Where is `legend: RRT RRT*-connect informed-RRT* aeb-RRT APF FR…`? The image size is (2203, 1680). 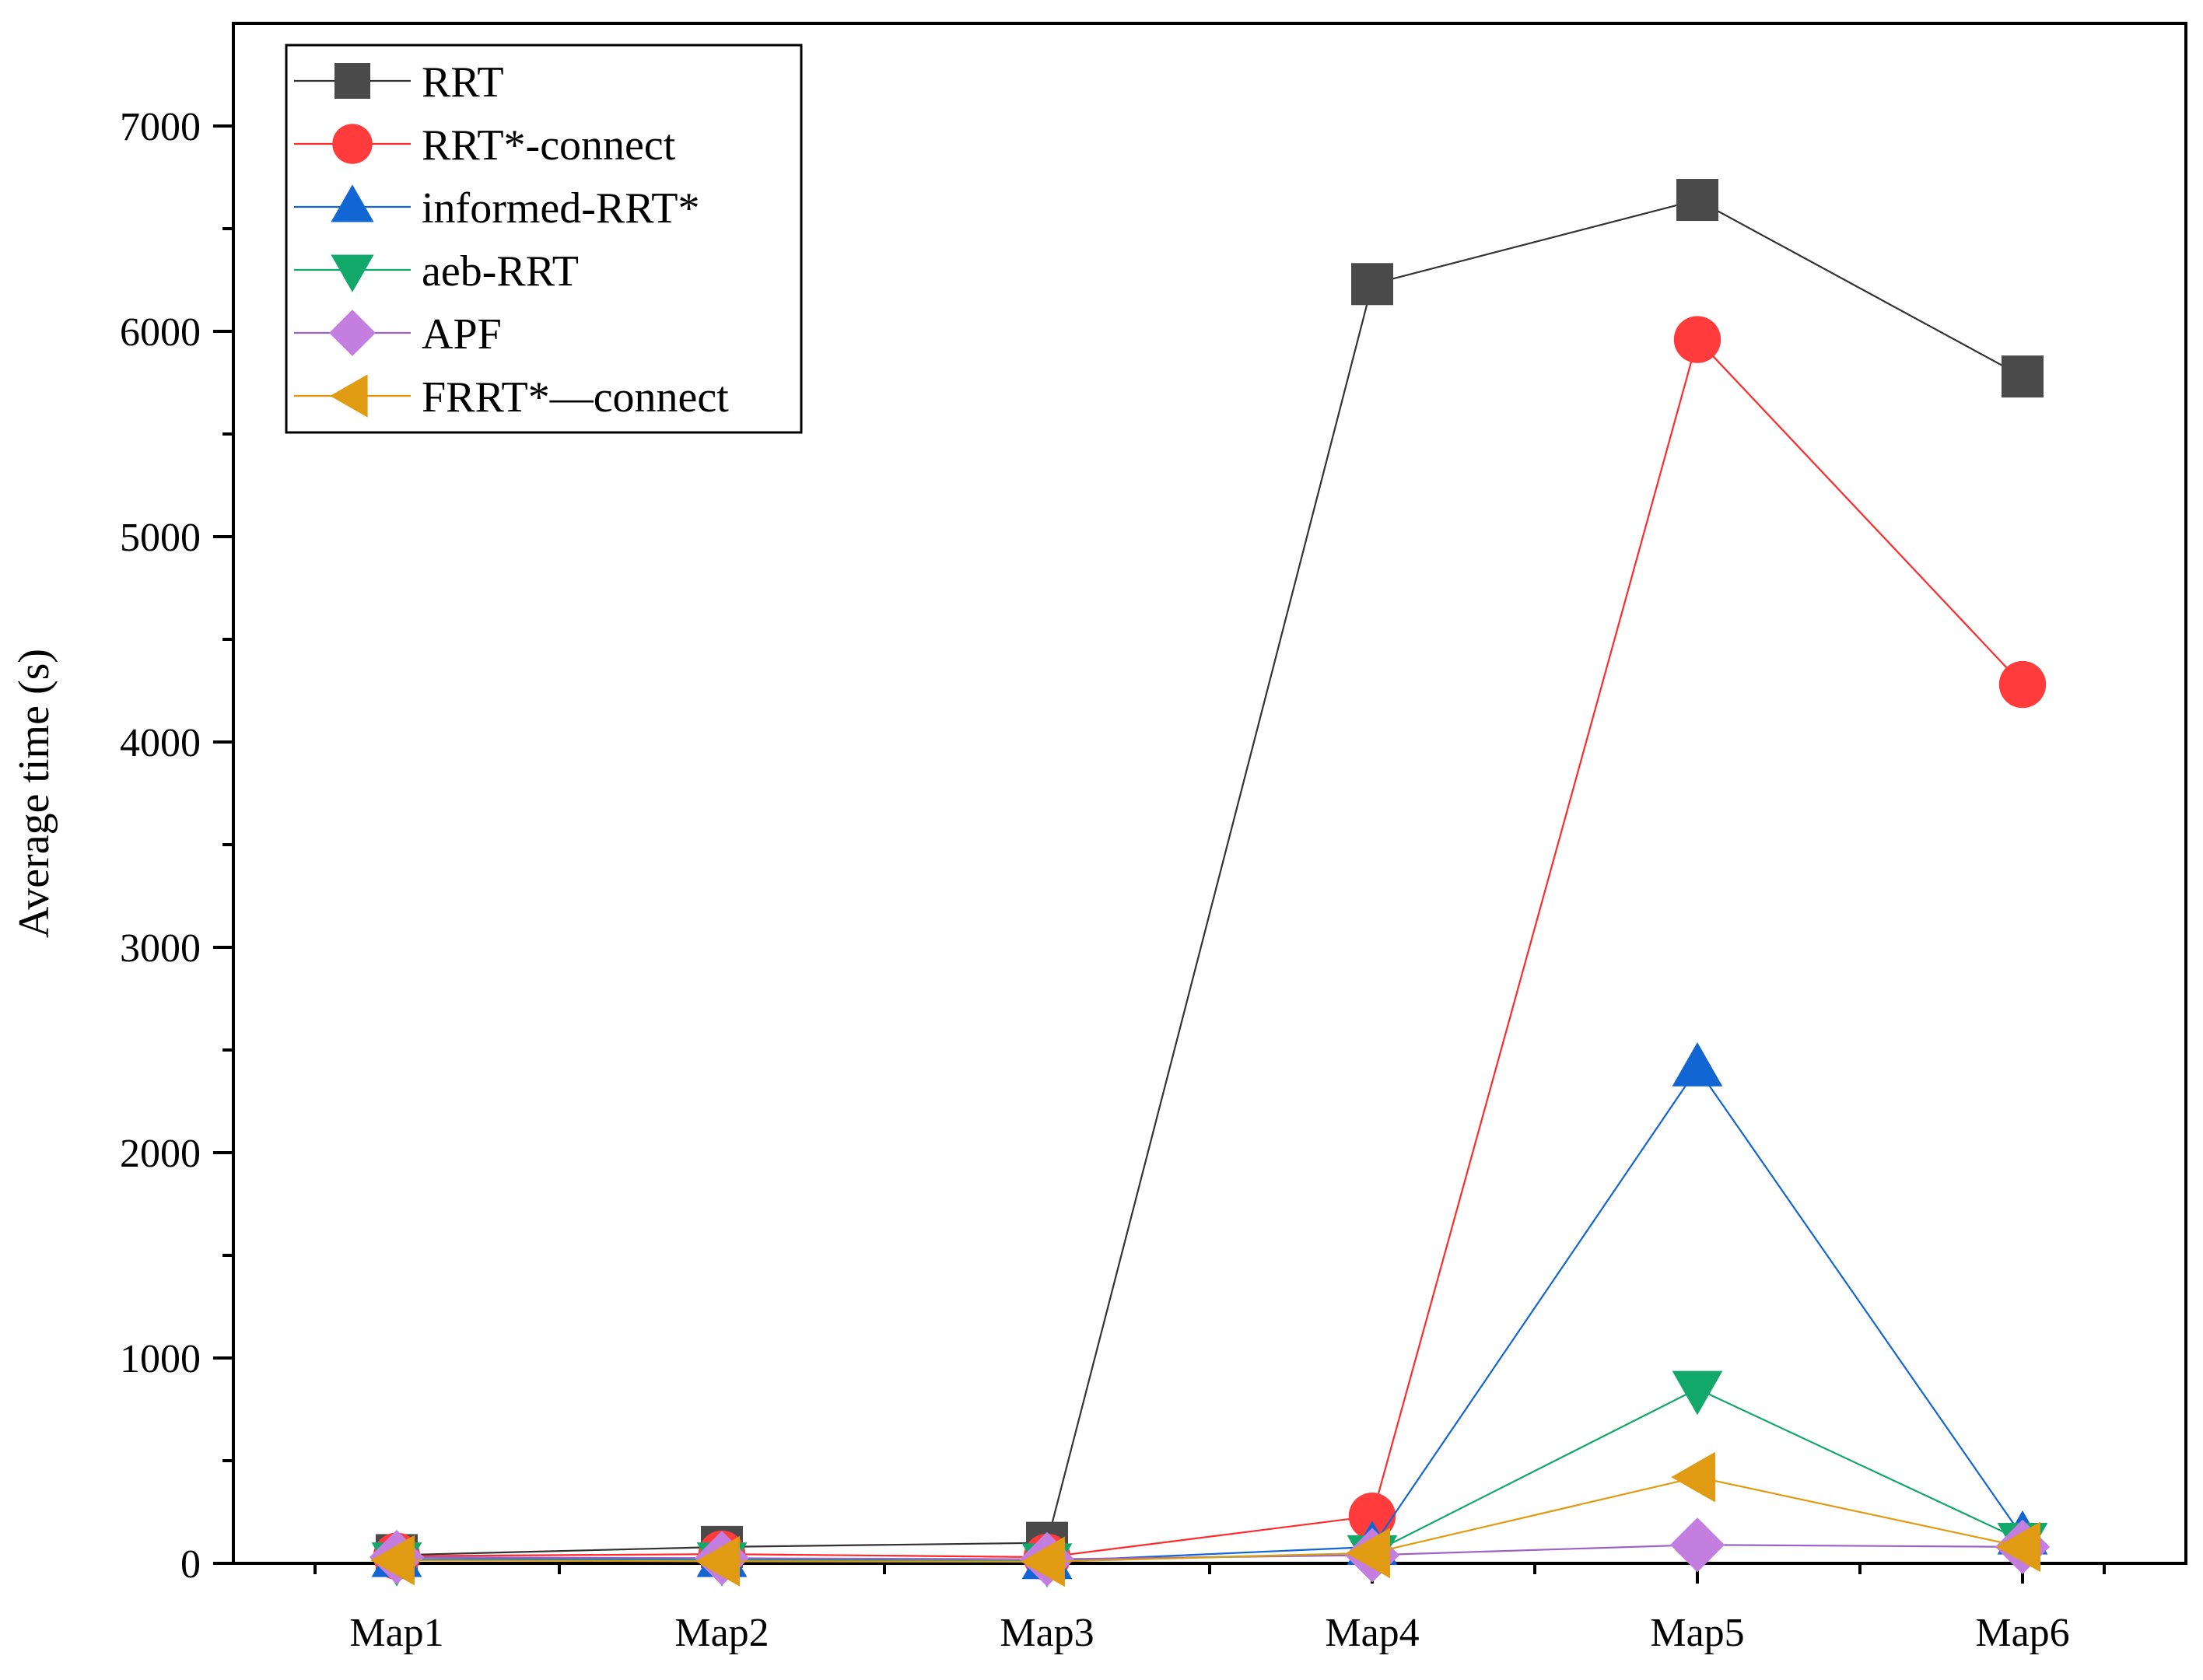
legend: RRT RRT*-connect informed-RRT* aeb-RRT APF FR… is located at coordinates (544, 239).